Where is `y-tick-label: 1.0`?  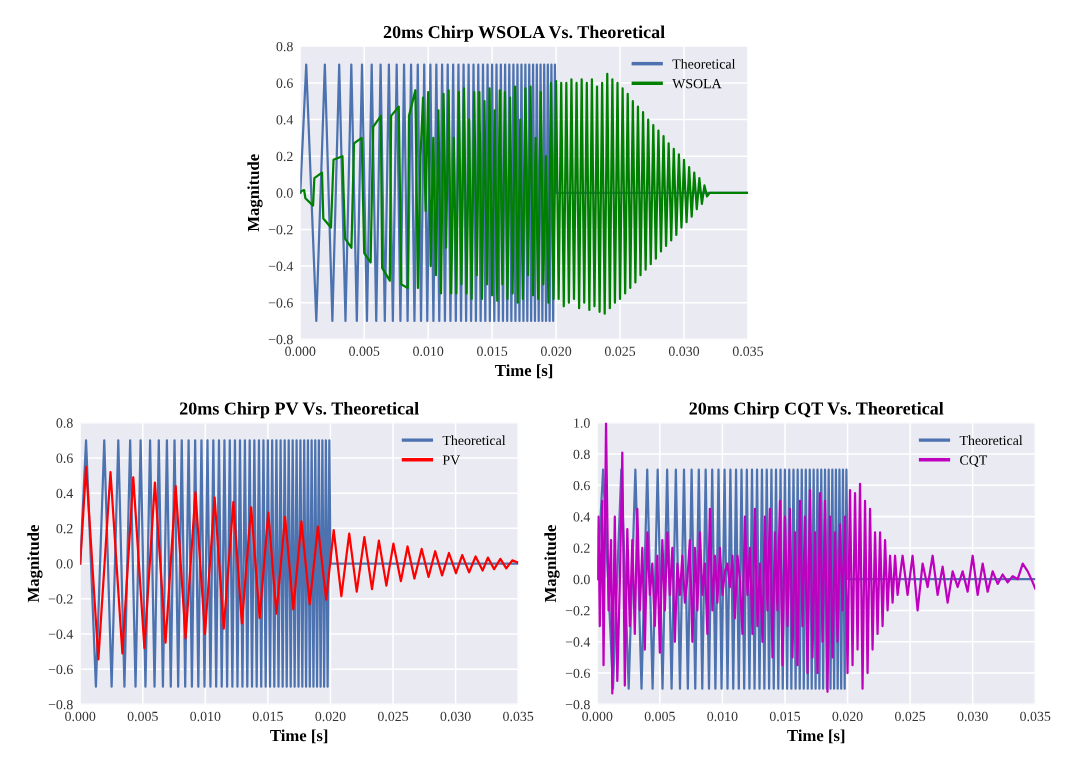
y-tick-label: 1.0 is located at coordinates (582, 423).